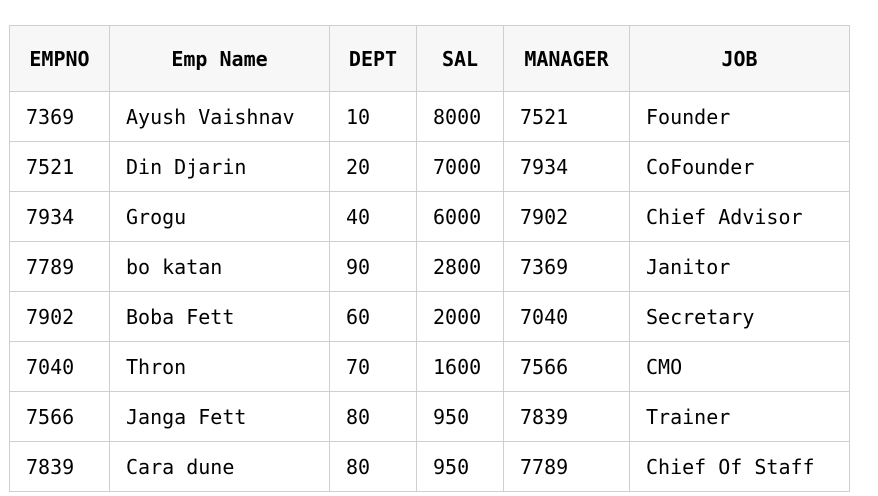 This screenshot has height=496, width=878. I want to click on table-cell: Grogu, so click(219, 216).